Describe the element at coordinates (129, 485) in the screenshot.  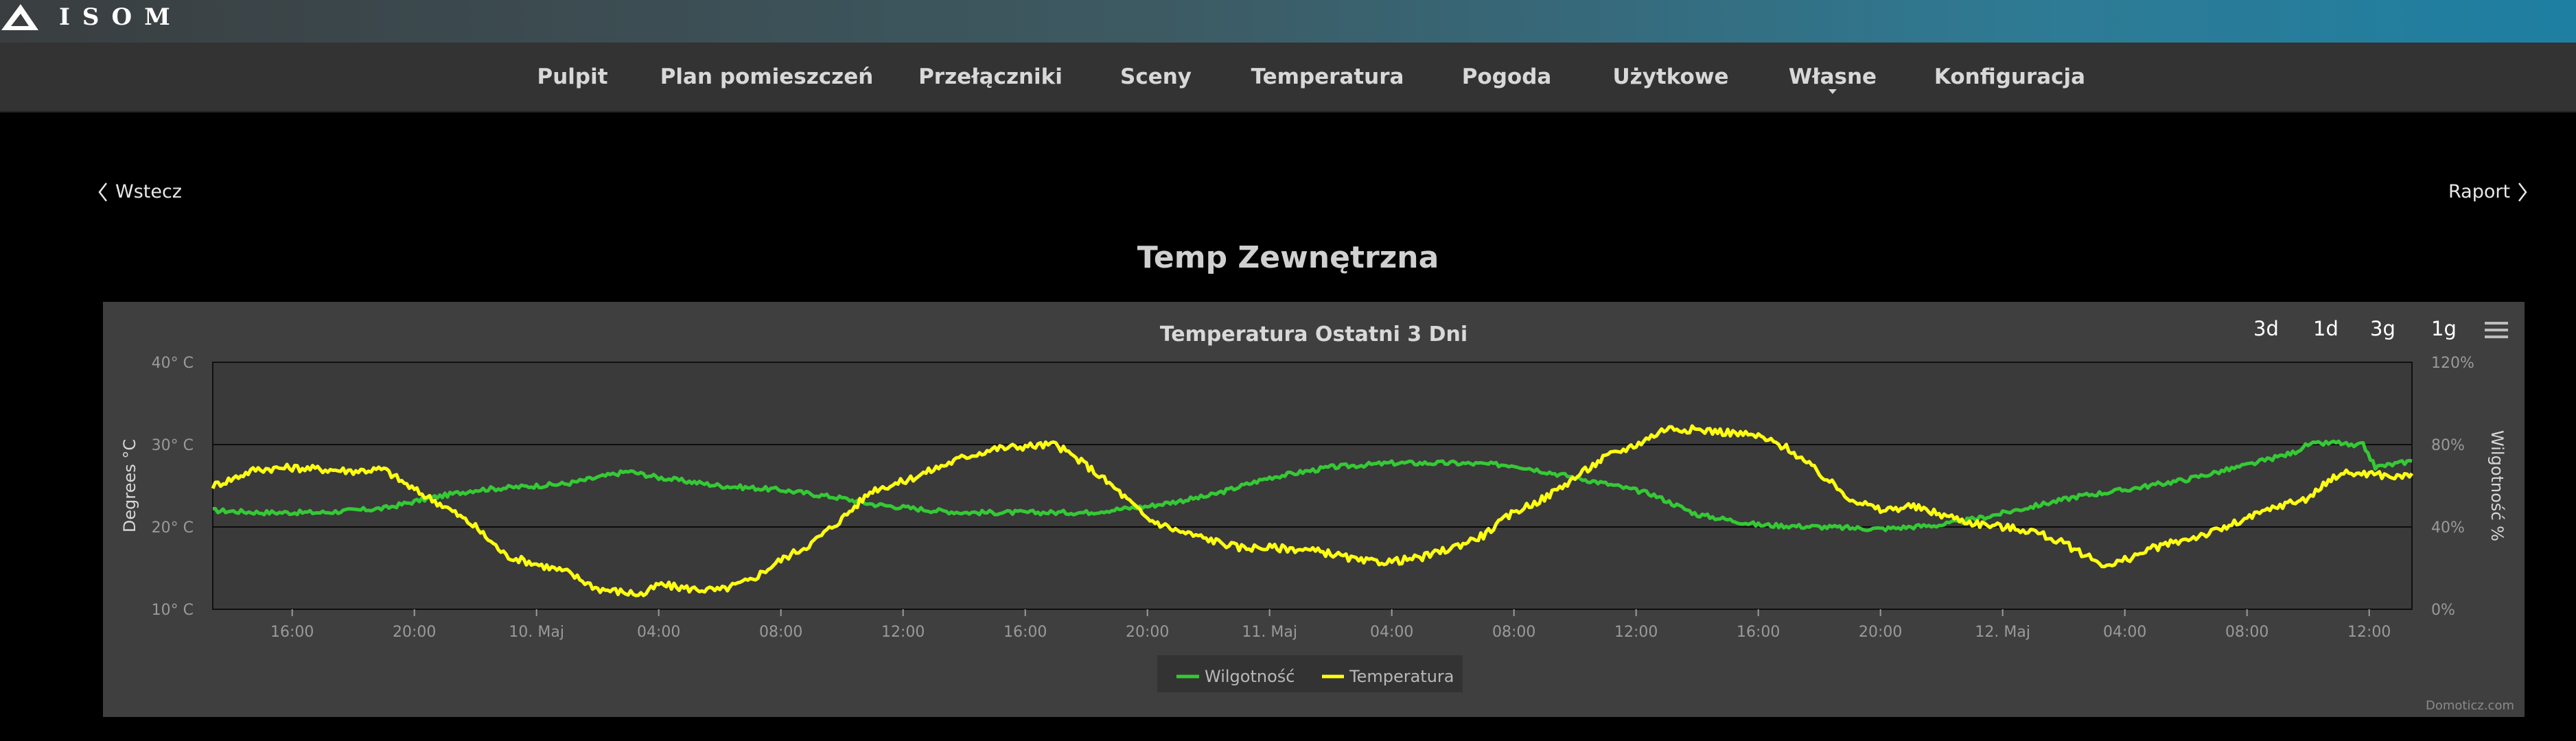
I see `y-left-axis-label: Degrees °C` at that location.